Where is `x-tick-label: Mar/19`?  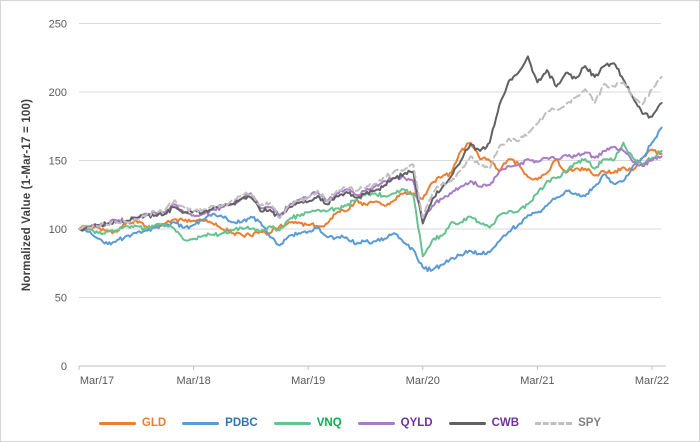 x-tick-label: Mar/19 is located at coordinates (308, 381).